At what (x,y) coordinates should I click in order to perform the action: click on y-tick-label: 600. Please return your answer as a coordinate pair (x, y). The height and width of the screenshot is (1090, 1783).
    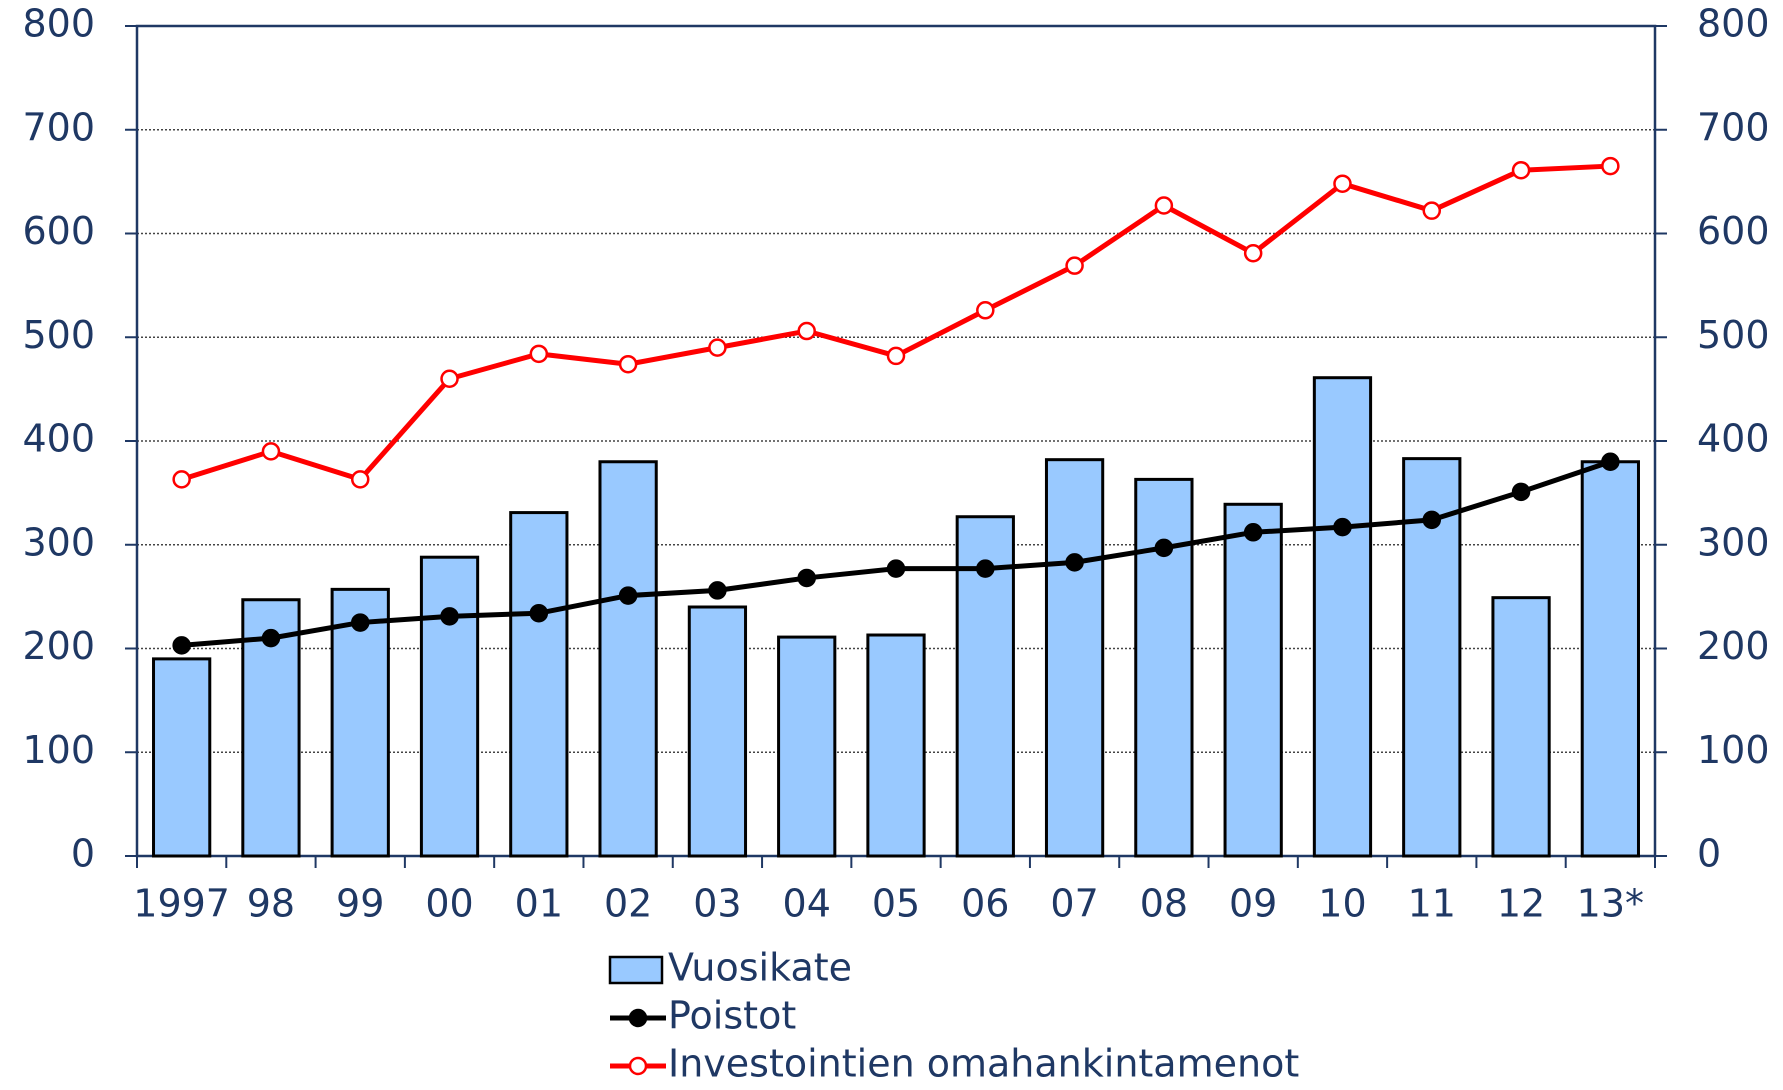
    Looking at the image, I should click on (58, 231).